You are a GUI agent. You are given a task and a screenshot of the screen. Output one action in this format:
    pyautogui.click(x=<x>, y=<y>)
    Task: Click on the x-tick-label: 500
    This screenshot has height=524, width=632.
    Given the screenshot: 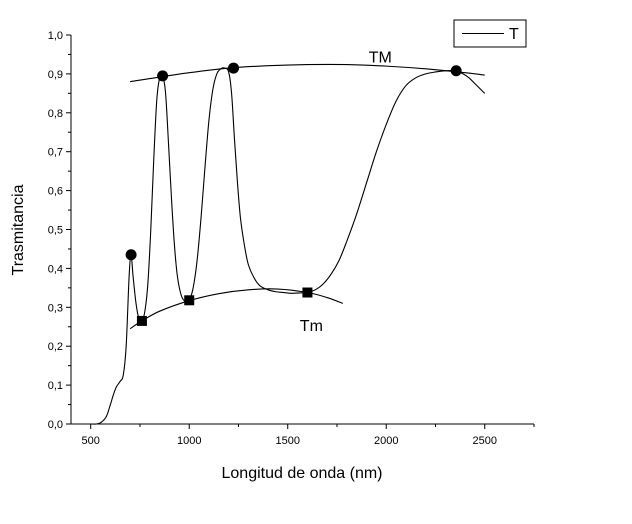 What is the action you would take?
    pyautogui.click(x=91, y=441)
    